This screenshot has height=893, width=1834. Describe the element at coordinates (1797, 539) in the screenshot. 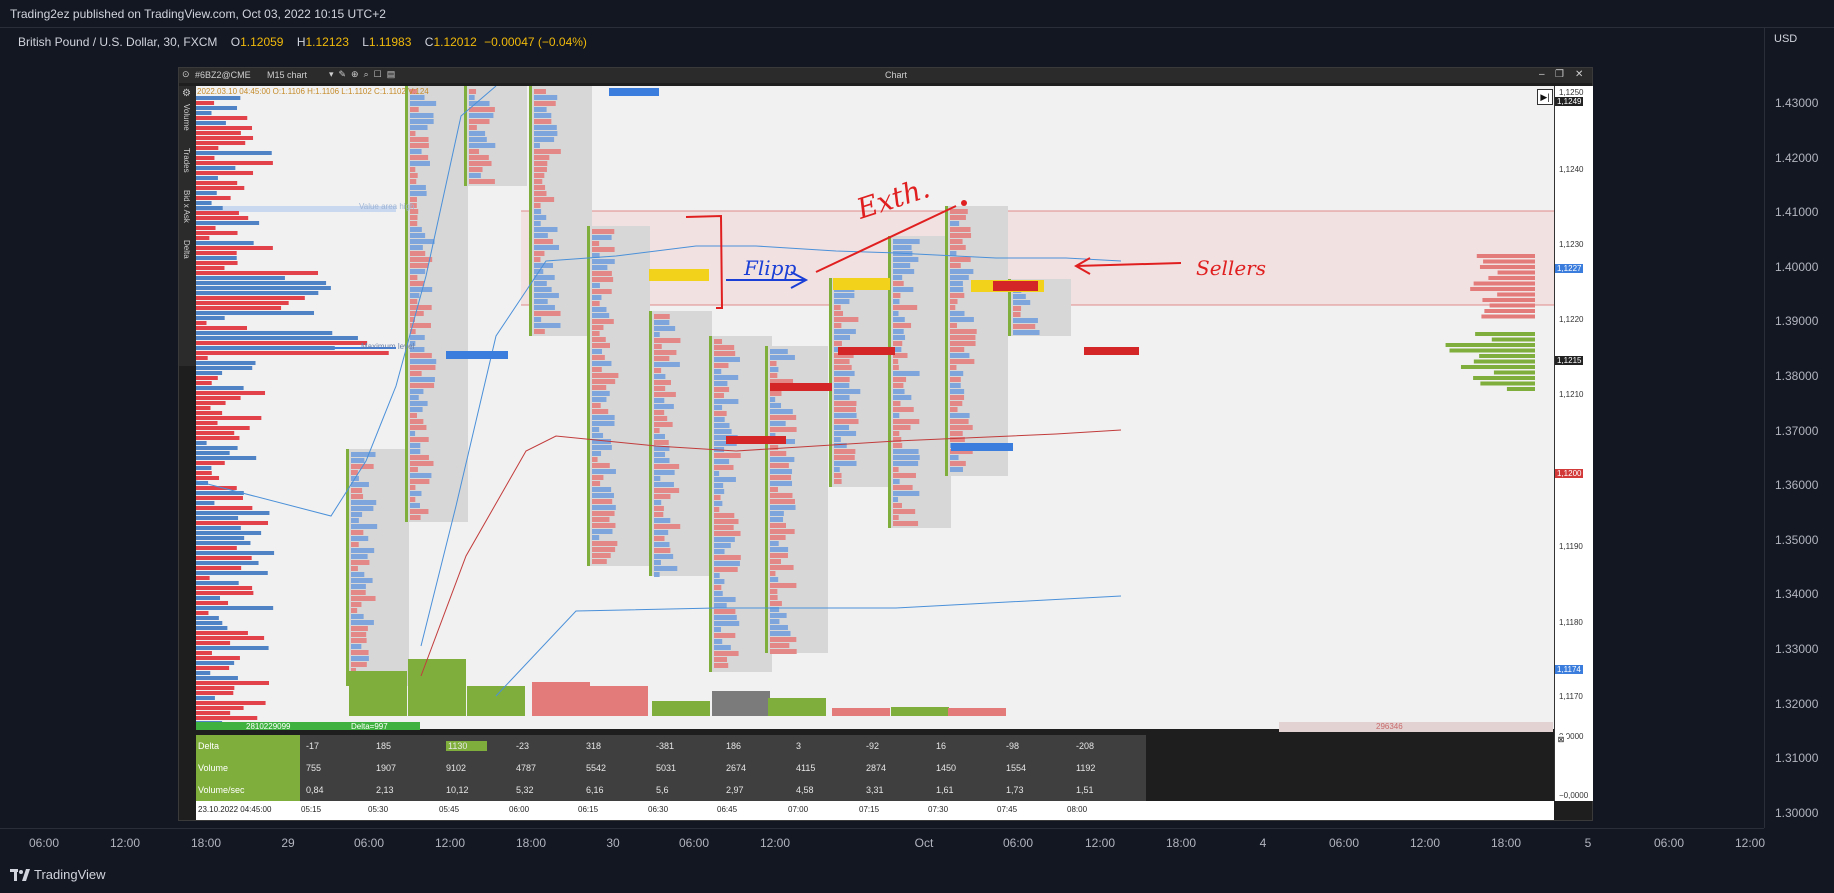

I see `price-tick: 1.35000` at that location.